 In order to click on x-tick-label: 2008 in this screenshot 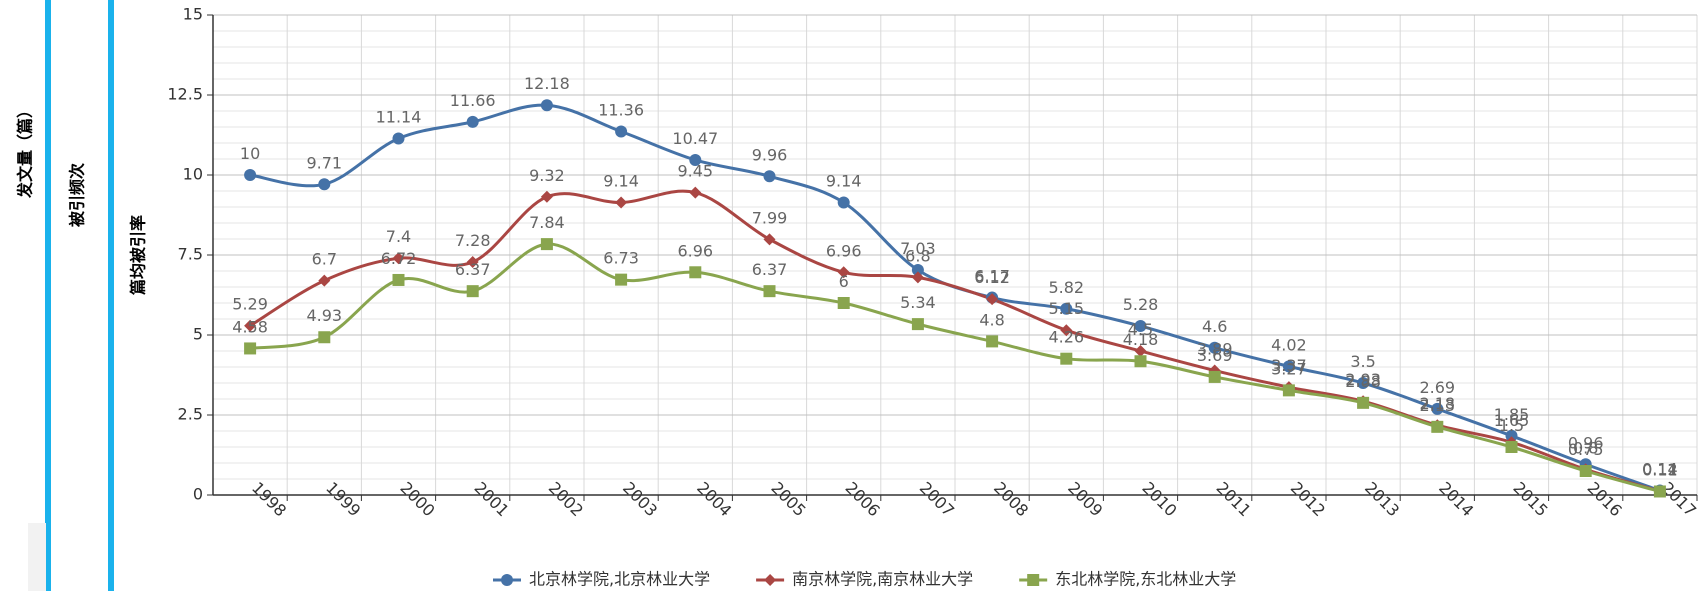, I will do `click(1011, 499)`.